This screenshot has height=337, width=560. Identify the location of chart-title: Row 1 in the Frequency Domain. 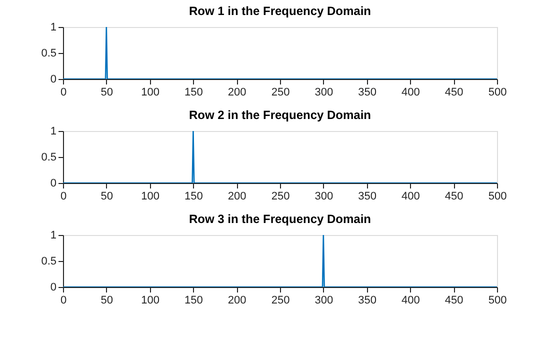
(280, 11).